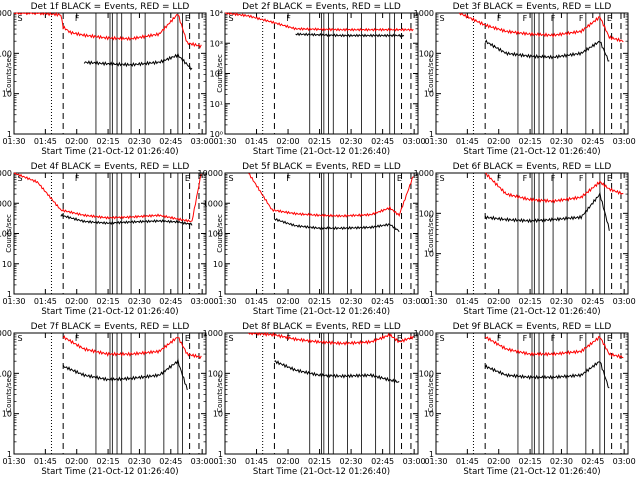  What do you see at coordinates (532, 167) in the screenshot?
I see `chart-title: Det 6f BLACK = Events, RED = LLD` at bounding box center [532, 167].